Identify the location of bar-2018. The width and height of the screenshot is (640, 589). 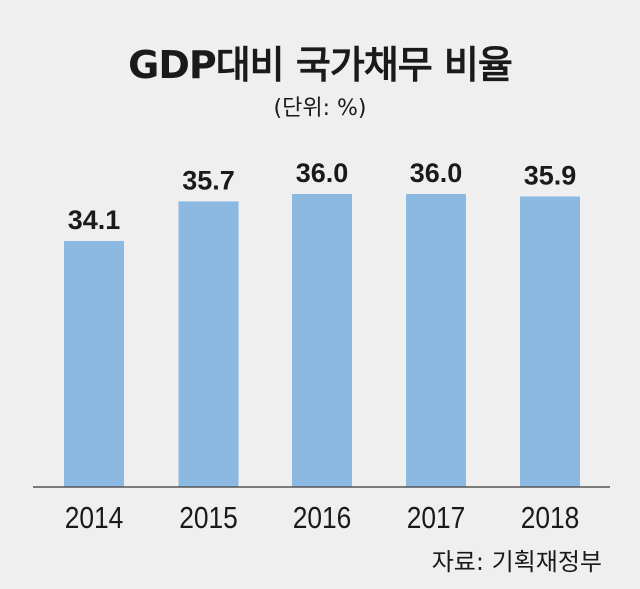
(550, 341).